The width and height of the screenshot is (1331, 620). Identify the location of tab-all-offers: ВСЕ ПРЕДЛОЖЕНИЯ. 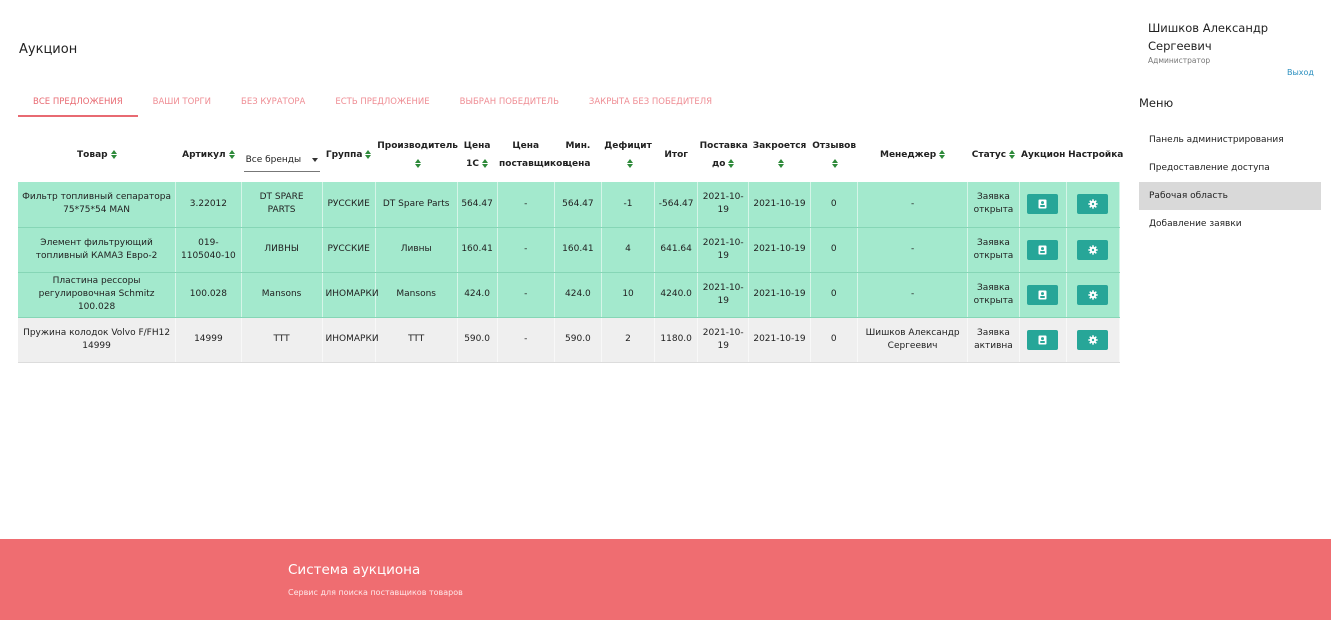
(78, 106).